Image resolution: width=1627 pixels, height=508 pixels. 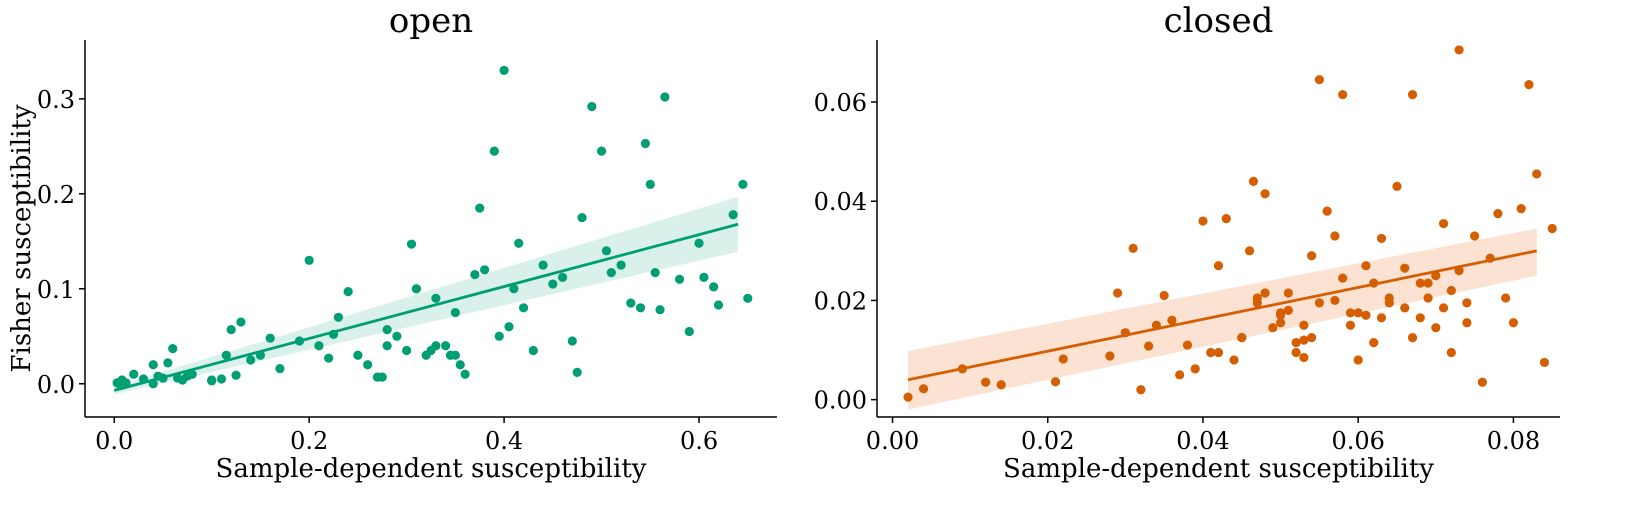 I want to click on y-tick-label: 0.04, so click(x=840, y=202).